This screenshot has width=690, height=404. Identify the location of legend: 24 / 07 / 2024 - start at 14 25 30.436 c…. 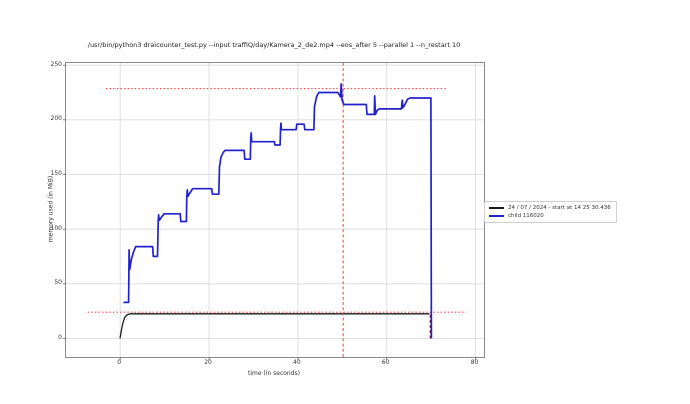
(550, 212).